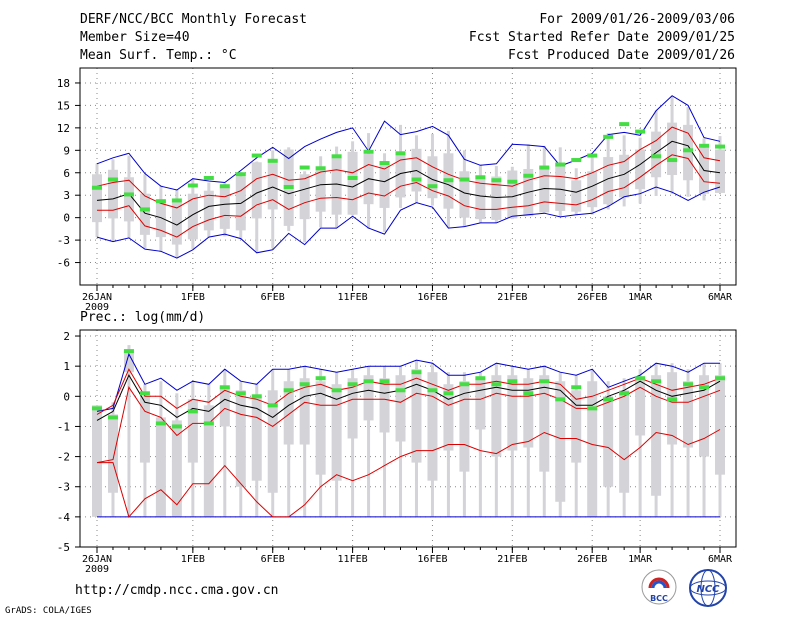 The height and width of the screenshot is (618, 800). What do you see at coordinates (273, 559) in the screenshot?
I see `prec-x-tick-label: 6FEB` at bounding box center [273, 559].